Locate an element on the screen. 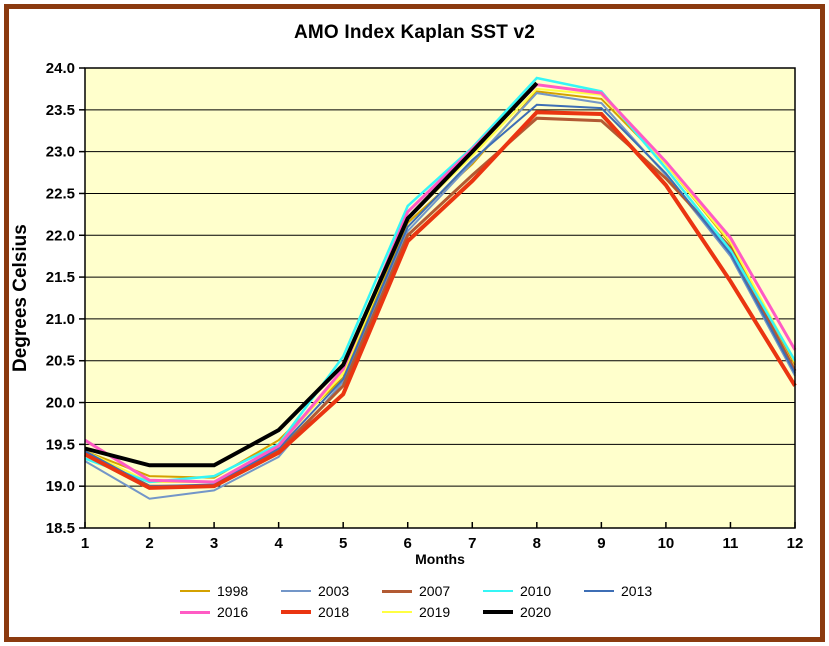  legend-label: 2013 is located at coordinates (637, 591).